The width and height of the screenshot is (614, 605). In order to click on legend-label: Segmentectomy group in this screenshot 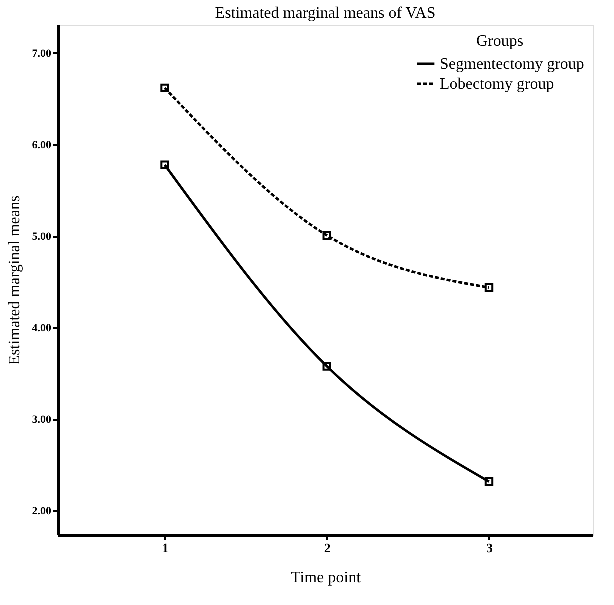, I will do `click(512, 64)`.